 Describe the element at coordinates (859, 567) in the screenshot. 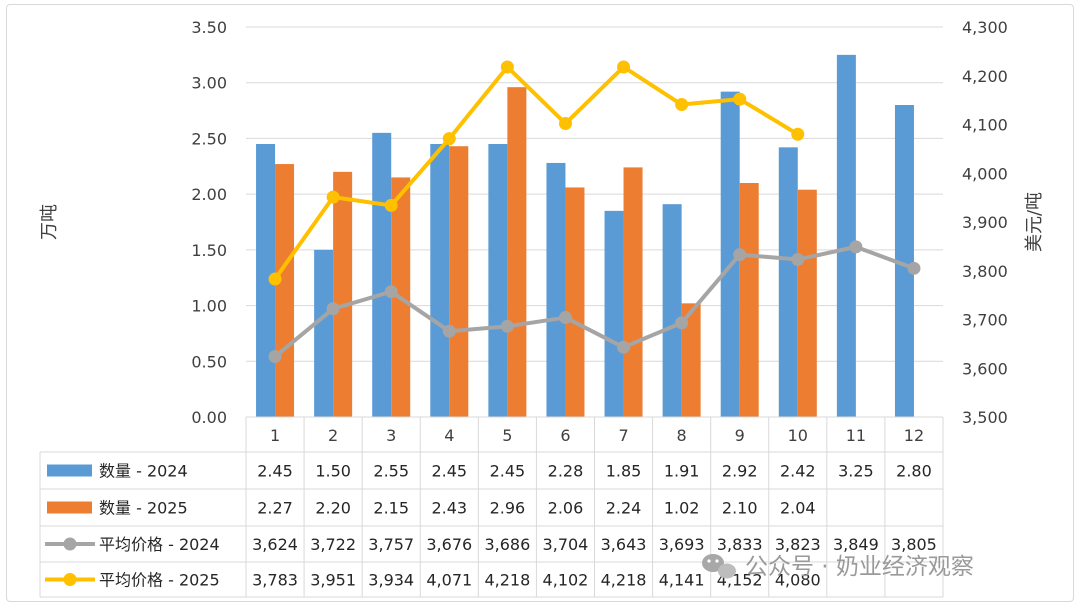

I see `watermark-text: 公众号 · 奶业经济观察` at that location.